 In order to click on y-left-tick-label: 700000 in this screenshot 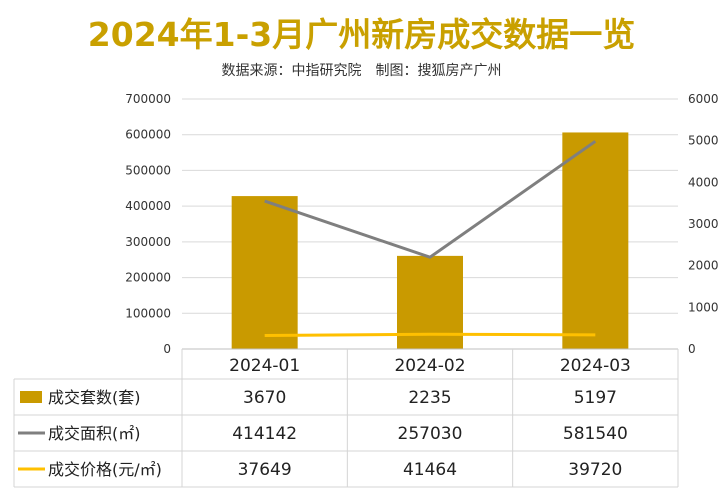, I will do `click(148, 99)`.